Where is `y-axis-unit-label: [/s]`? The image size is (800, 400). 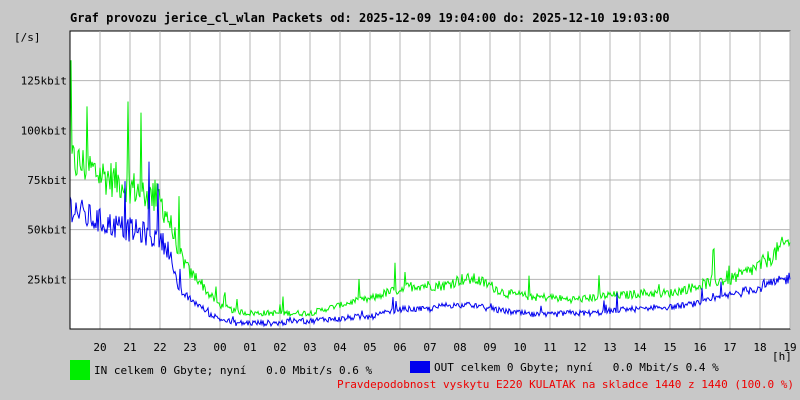 y-axis-unit-label: [/s] is located at coordinates (27, 37).